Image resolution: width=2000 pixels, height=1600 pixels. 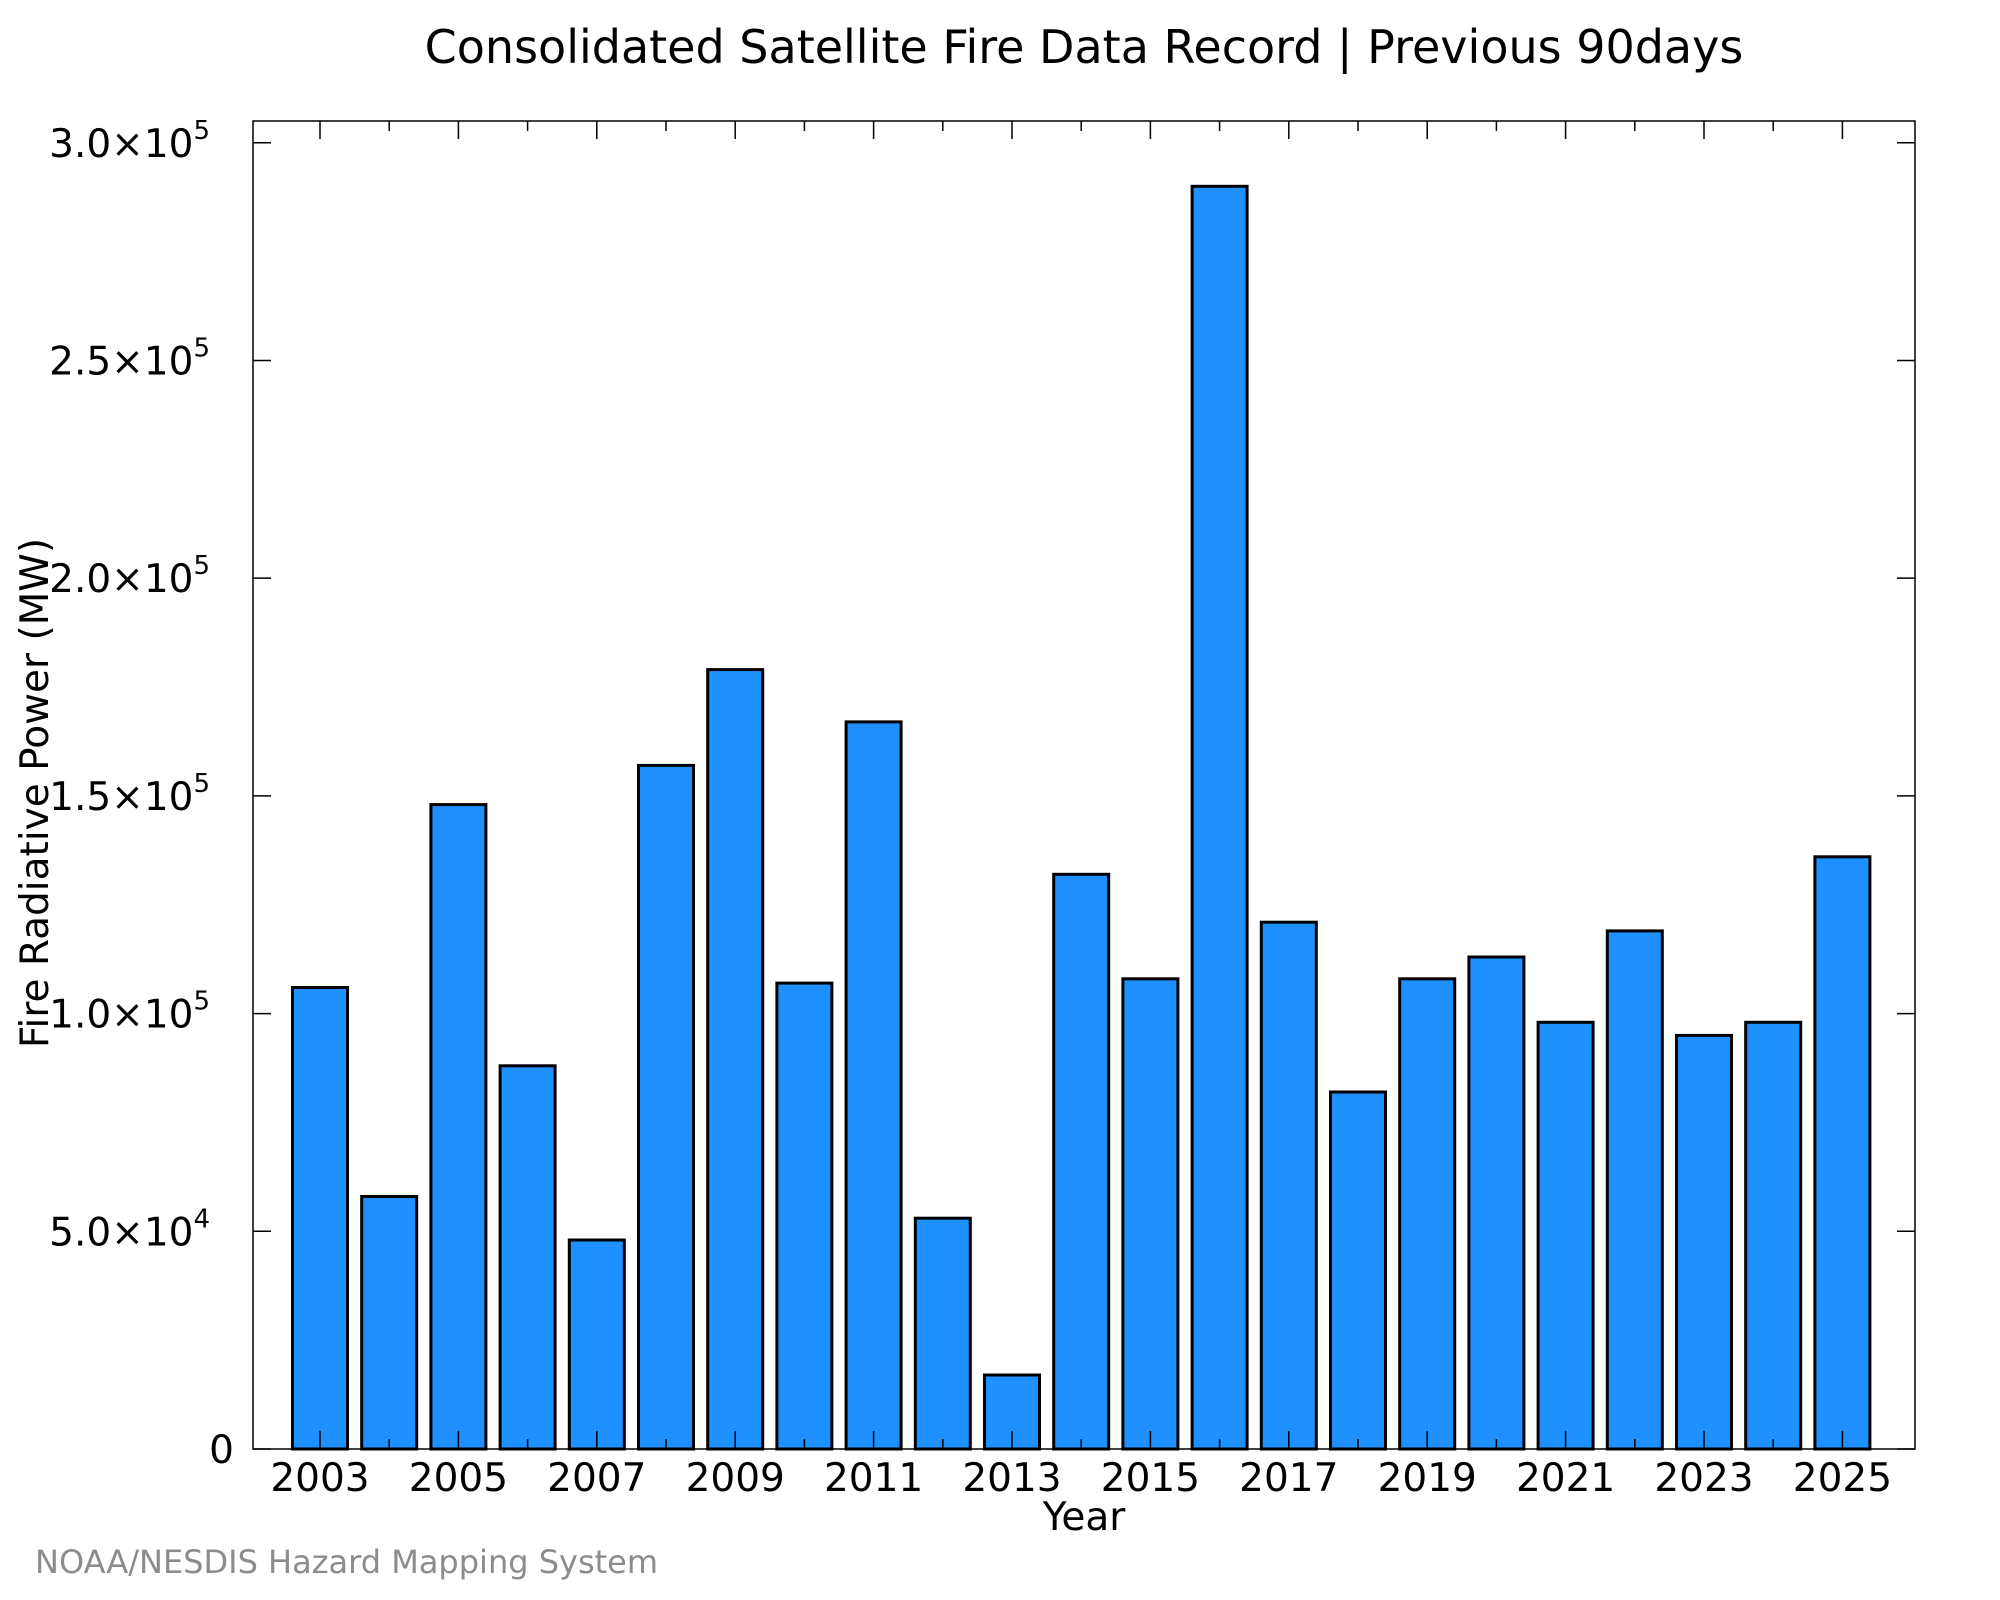 What do you see at coordinates (804, 1216) in the screenshot?
I see `bar-2010` at bounding box center [804, 1216].